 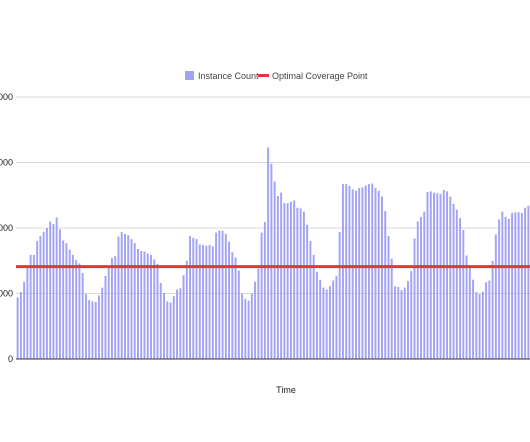 What do you see at coordinates (228, 76) in the screenshot?
I see `legend-label-instance-count: Instance Count` at bounding box center [228, 76].